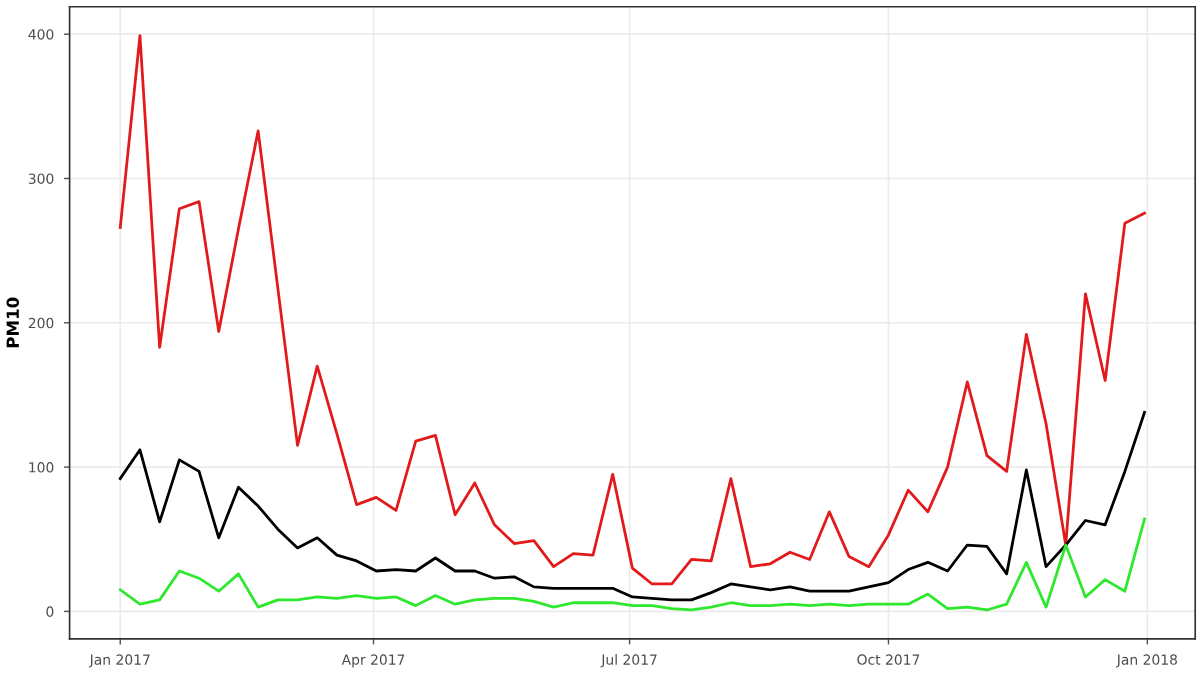 The height and width of the screenshot is (676, 1200). Describe the element at coordinates (632, 564) in the screenshot. I see `line-series` at that location.